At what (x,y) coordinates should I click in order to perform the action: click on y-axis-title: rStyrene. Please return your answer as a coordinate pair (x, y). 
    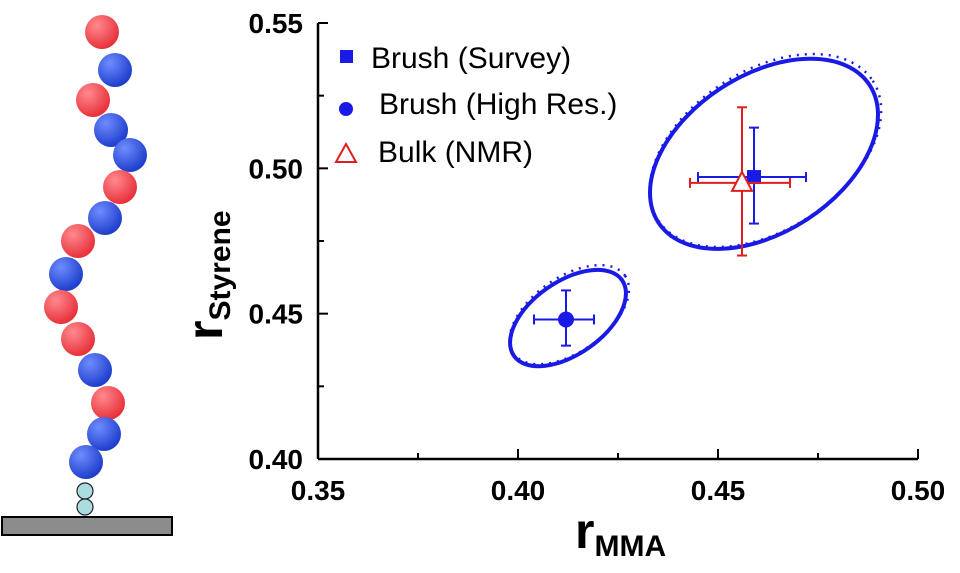
    Looking at the image, I should click on (207, 275).